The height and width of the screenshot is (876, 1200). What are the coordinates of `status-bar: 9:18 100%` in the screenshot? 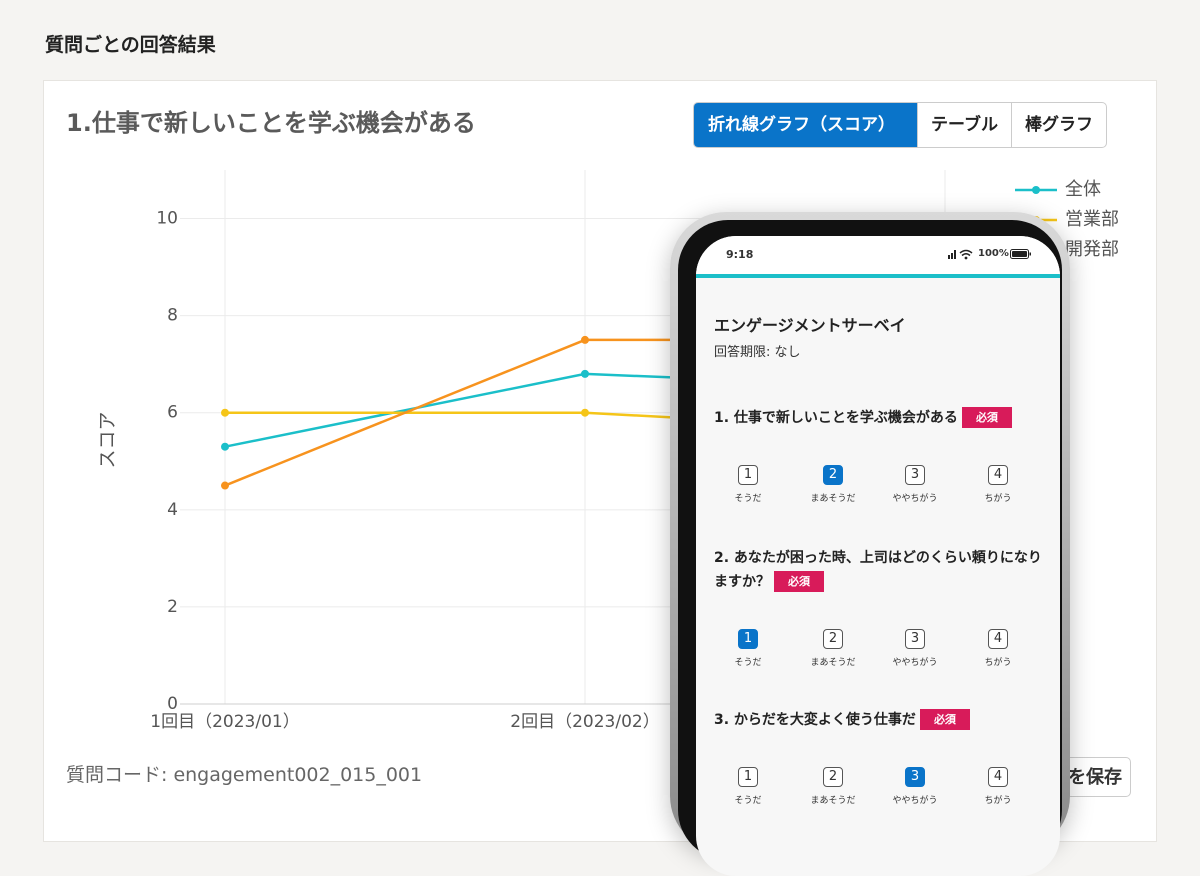 It's located at (878, 257).